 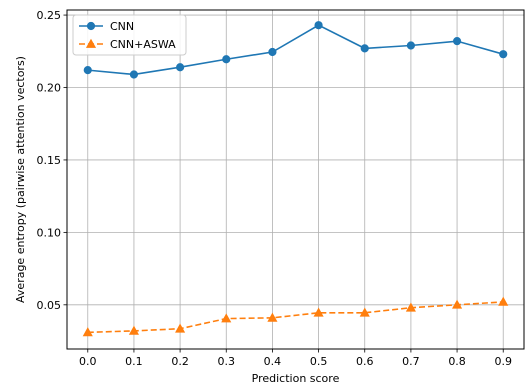 I want to click on legend-marker-cnn-aswa, so click(x=91, y=43).